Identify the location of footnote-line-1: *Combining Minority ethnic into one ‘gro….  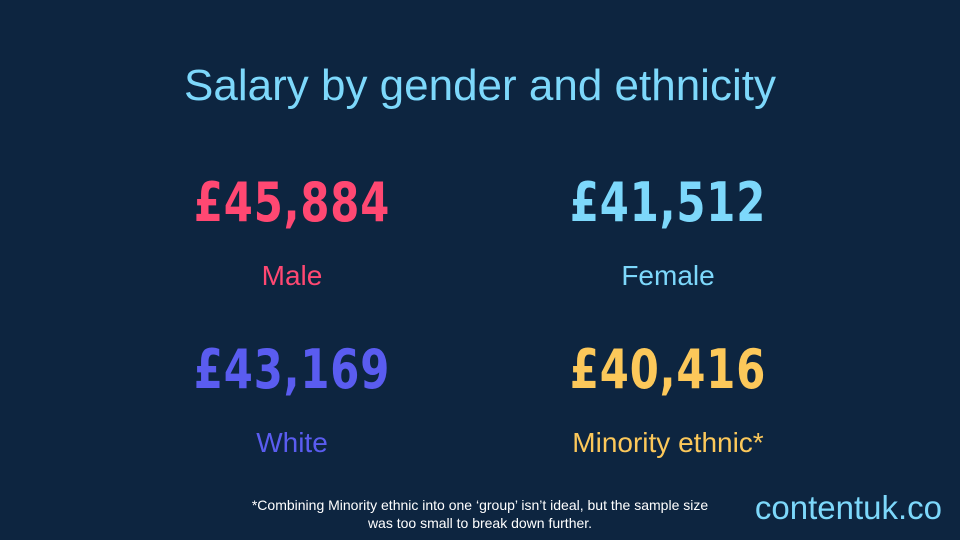
(480, 505).